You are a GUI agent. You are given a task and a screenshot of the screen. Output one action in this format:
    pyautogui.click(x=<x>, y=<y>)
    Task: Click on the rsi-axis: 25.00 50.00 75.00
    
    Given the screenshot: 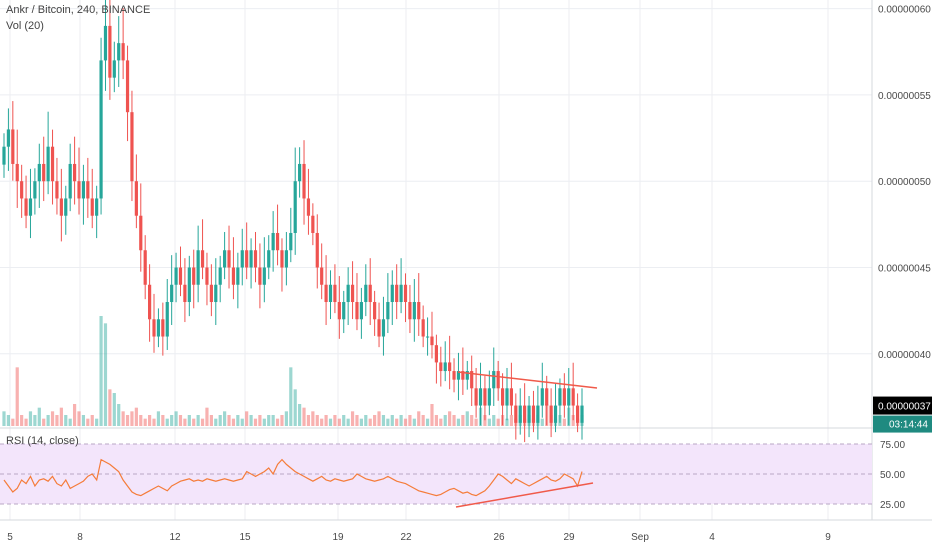 What is the action you would take?
    pyautogui.click(x=892, y=475)
    